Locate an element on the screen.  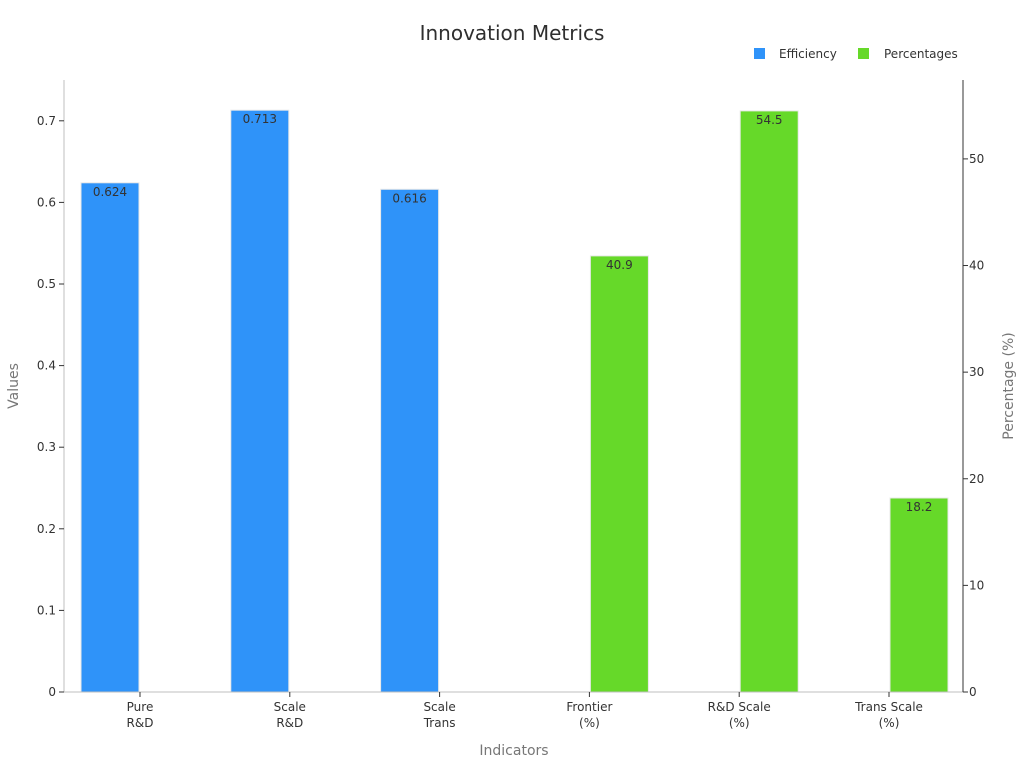
y-tick-label-5: 0.5 is located at coordinates (46, 284).